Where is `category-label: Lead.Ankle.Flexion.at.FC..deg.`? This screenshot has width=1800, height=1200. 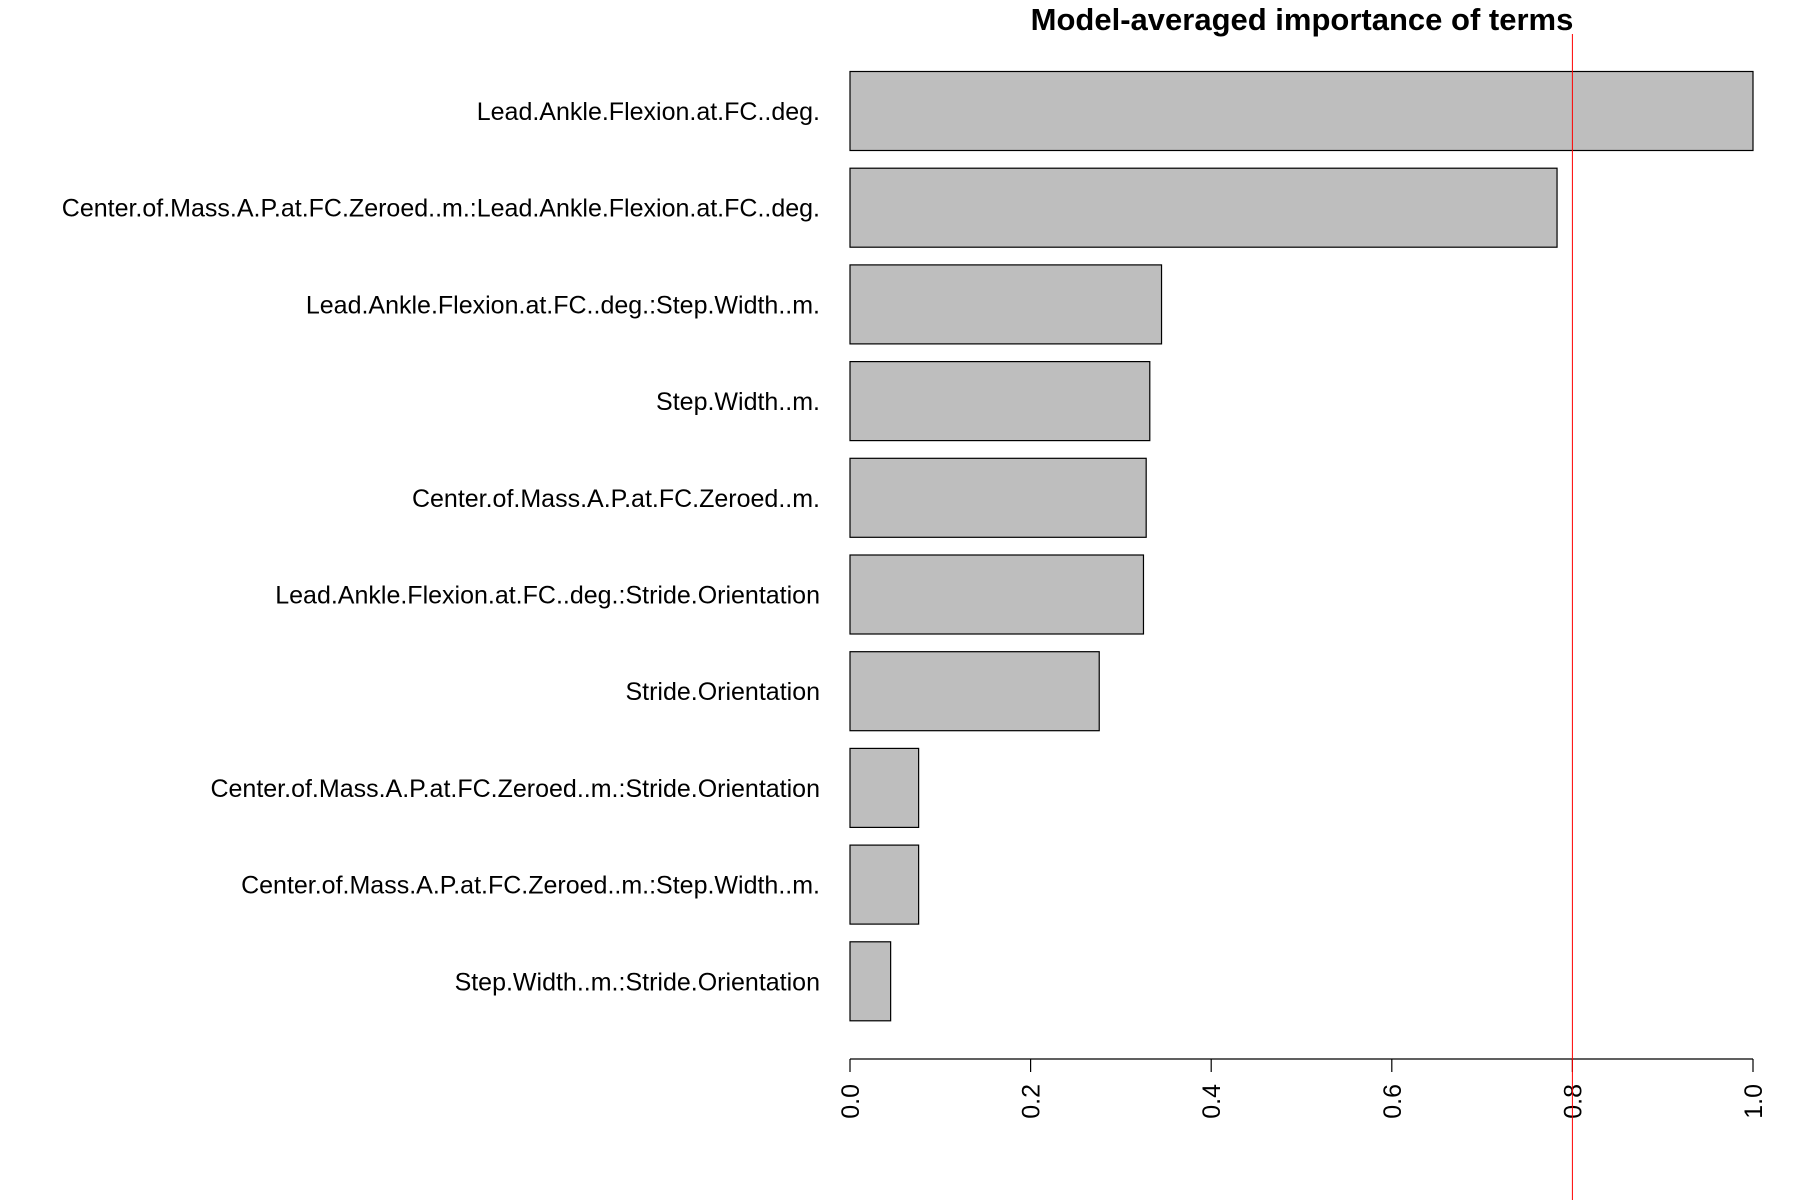 category-label: Lead.Ankle.Flexion.at.FC..deg. is located at coordinates (648, 112).